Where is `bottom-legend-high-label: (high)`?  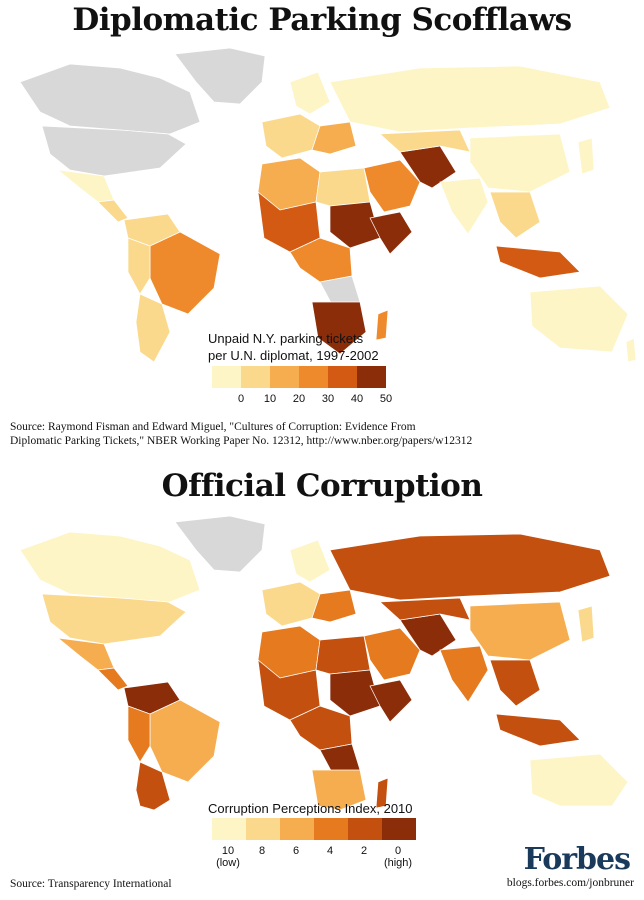 bottom-legend-high-label: (high) is located at coordinates (398, 863).